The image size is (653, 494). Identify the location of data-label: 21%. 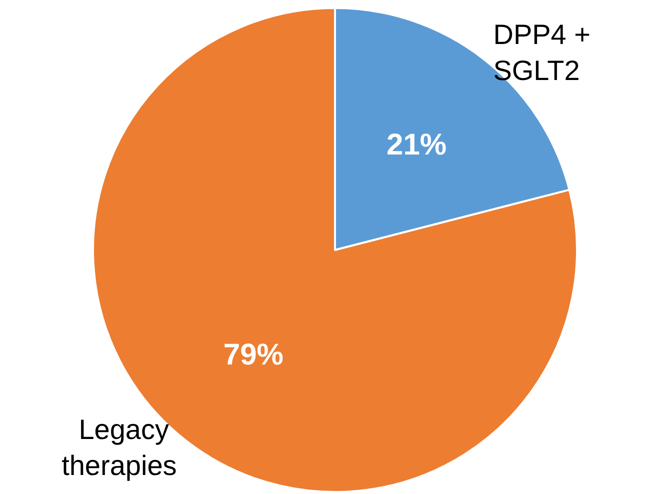
(416, 145).